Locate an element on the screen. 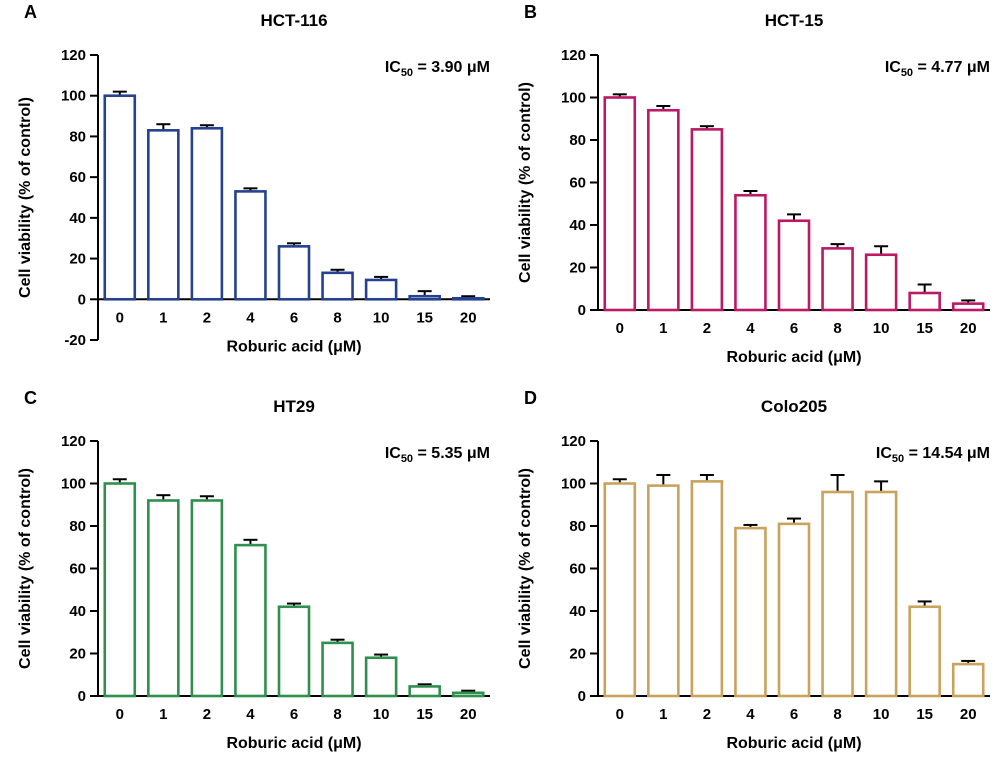 This screenshot has width=1000, height=777. panel-letter-a: A is located at coordinates (30, 12).